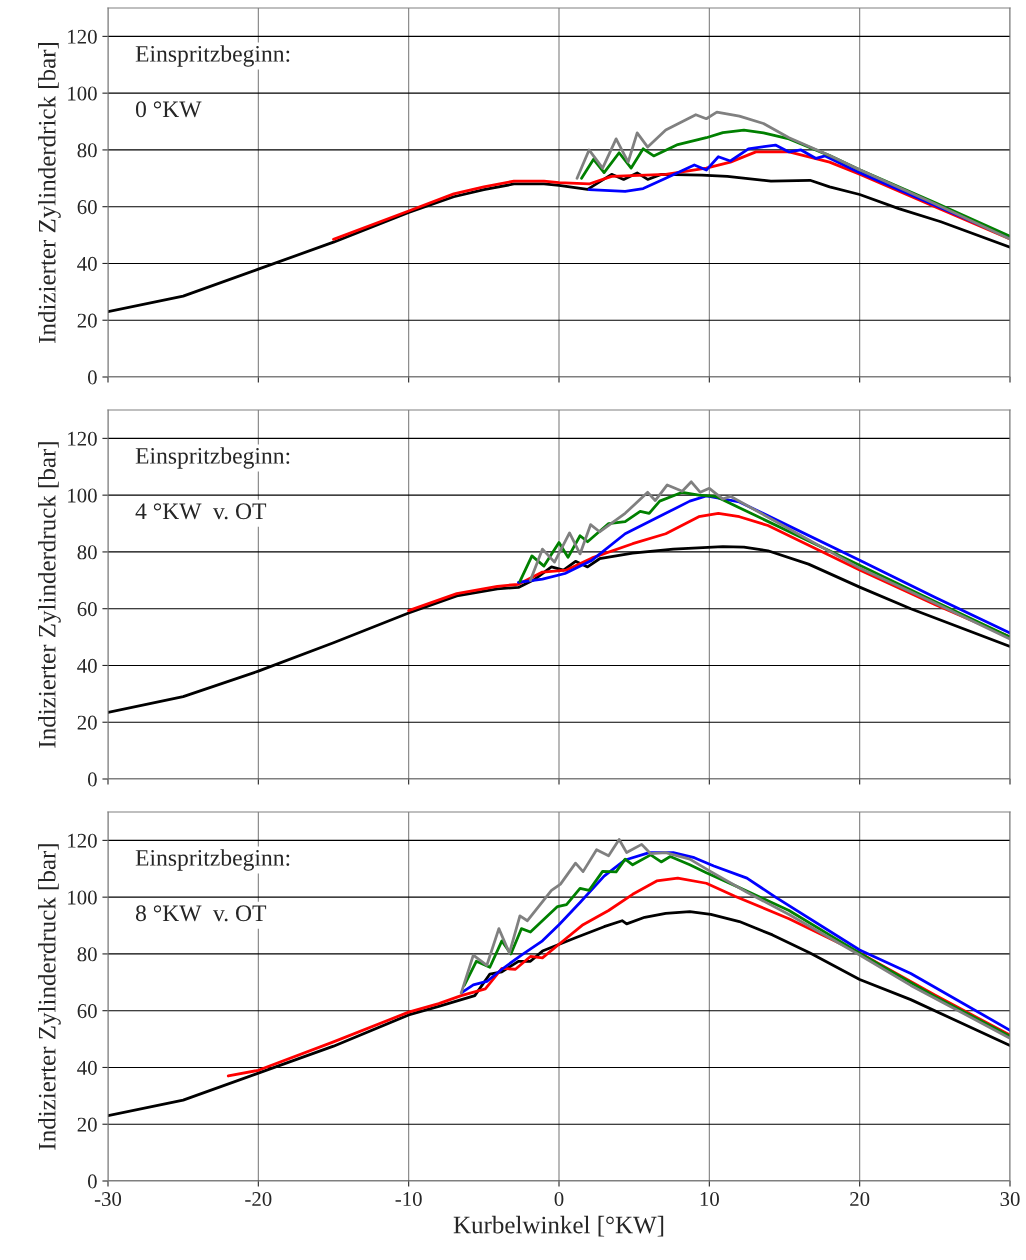 The image size is (1026, 1260). Describe the element at coordinates (168, 109) in the screenshot. I see `annotation: 0 °KW` at that location.